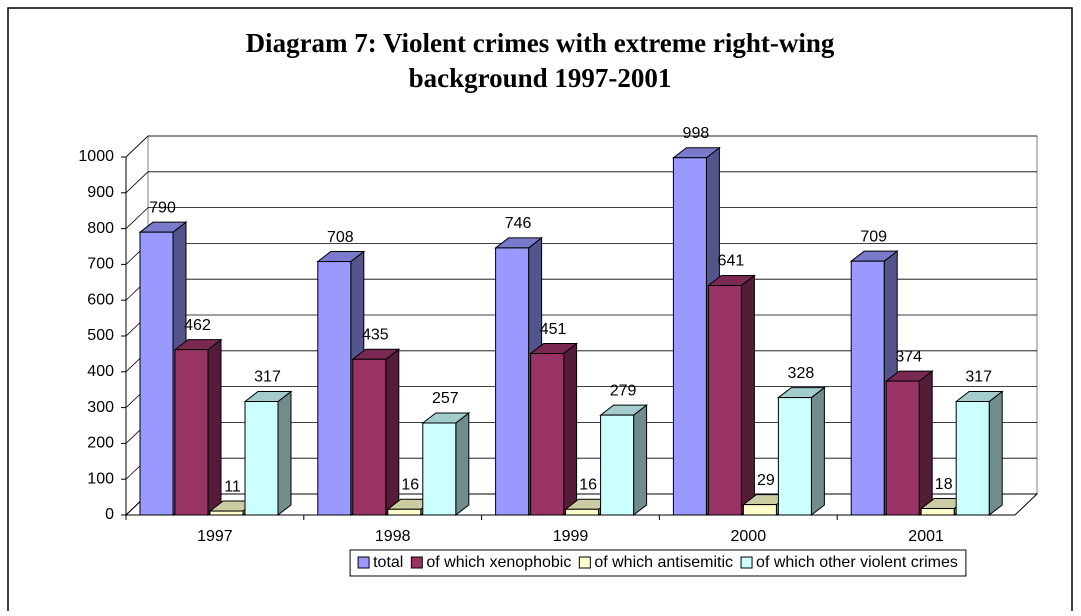  Describe the element at coordinates (100, 478) in the screenshot. I see `y-tick-label: 100` at that location.